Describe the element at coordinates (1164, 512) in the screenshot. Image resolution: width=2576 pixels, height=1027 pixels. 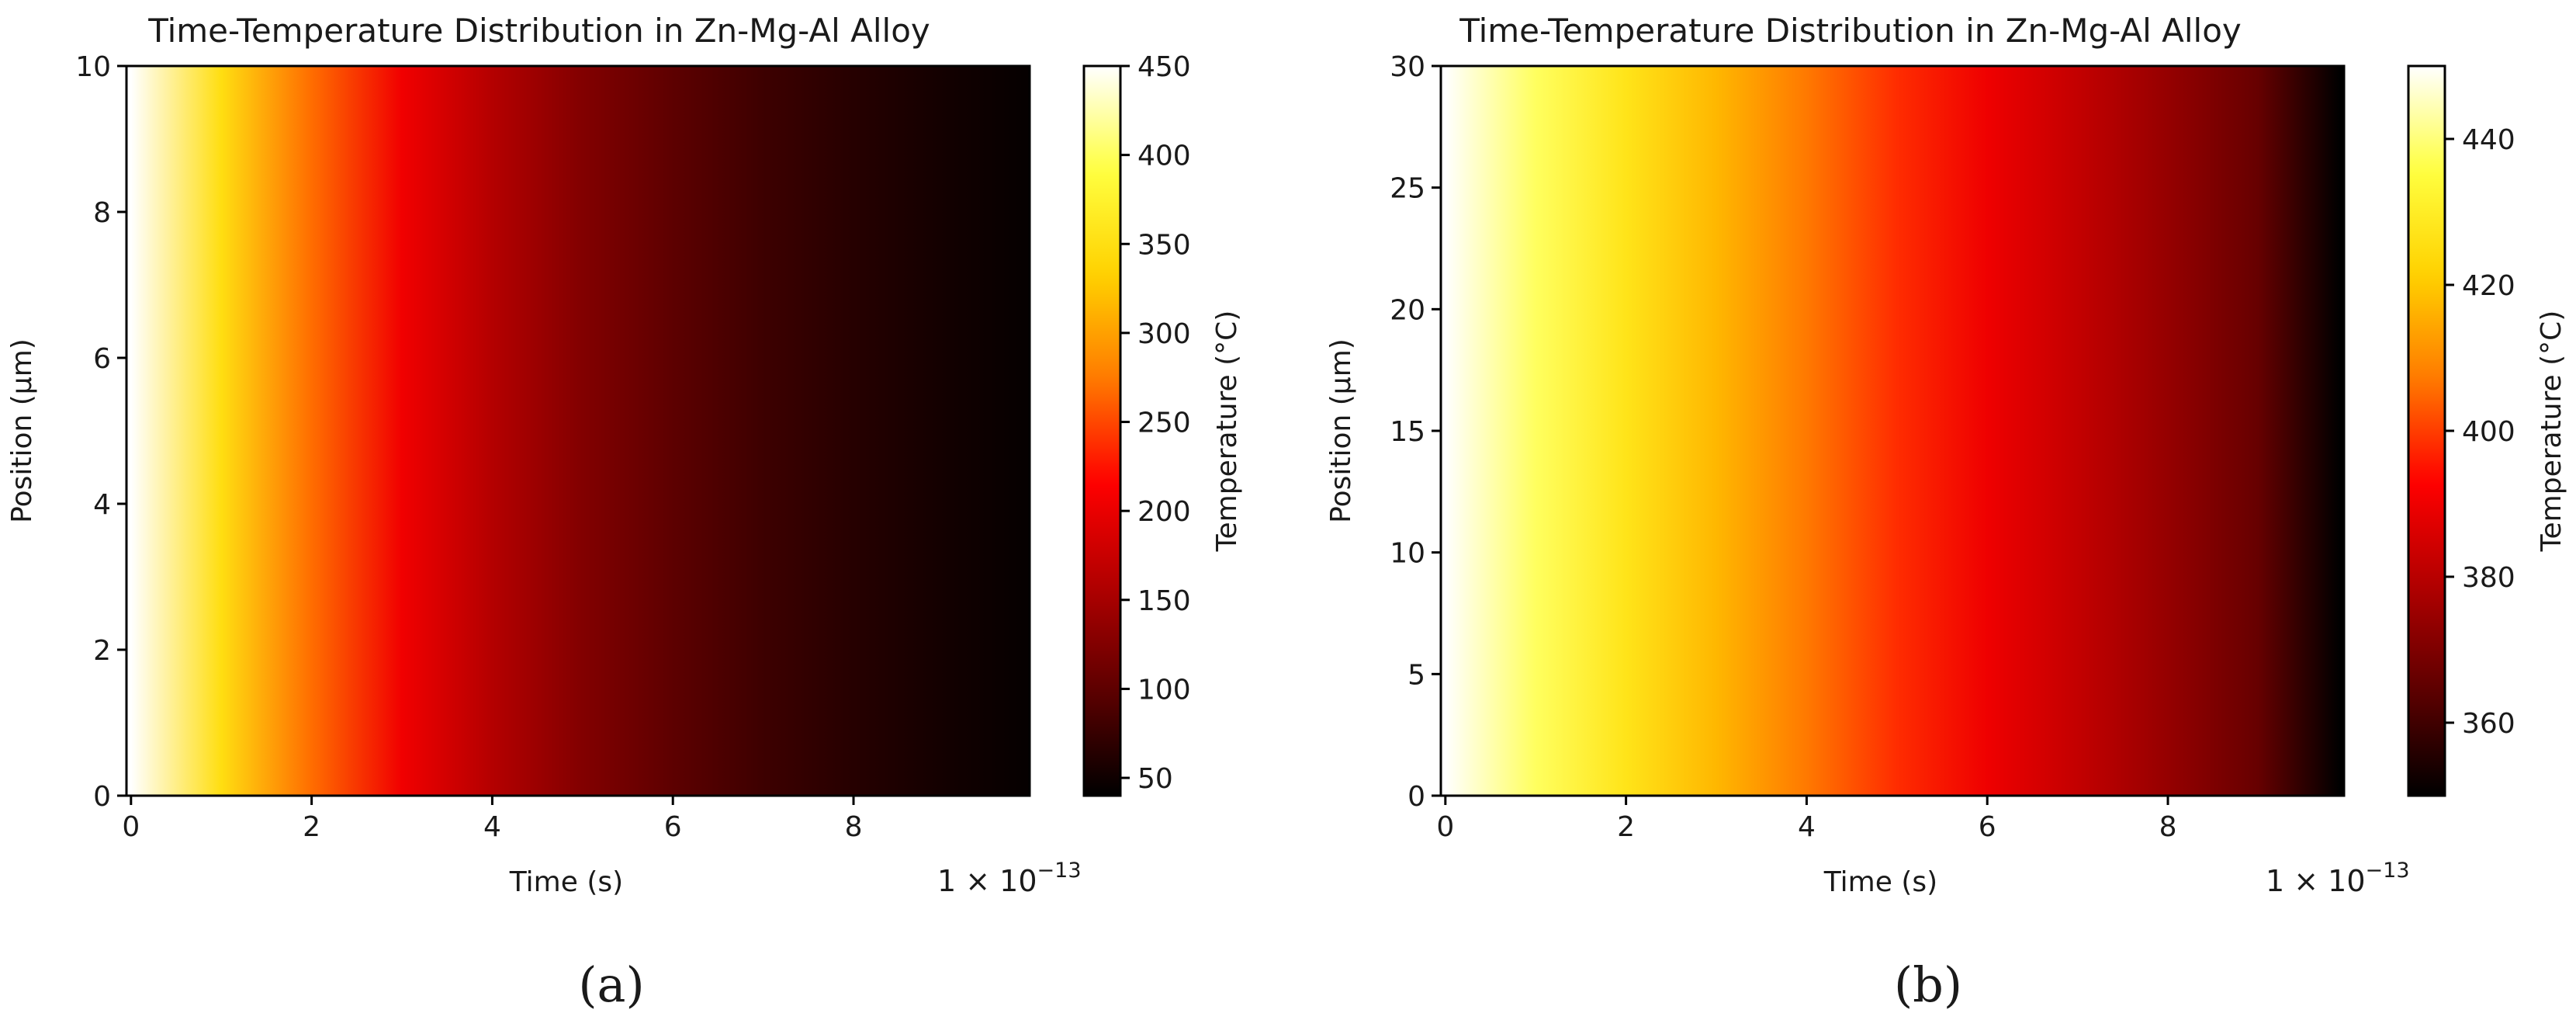
I see `colorbar-tick-label: 200` at that location.